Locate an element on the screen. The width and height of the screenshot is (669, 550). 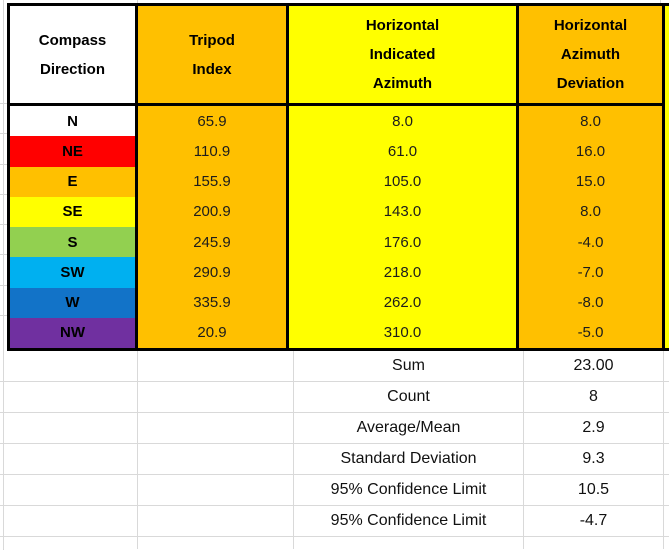
cell-azimuth-deviation: -8.0 is located at coordinates (590, 302).